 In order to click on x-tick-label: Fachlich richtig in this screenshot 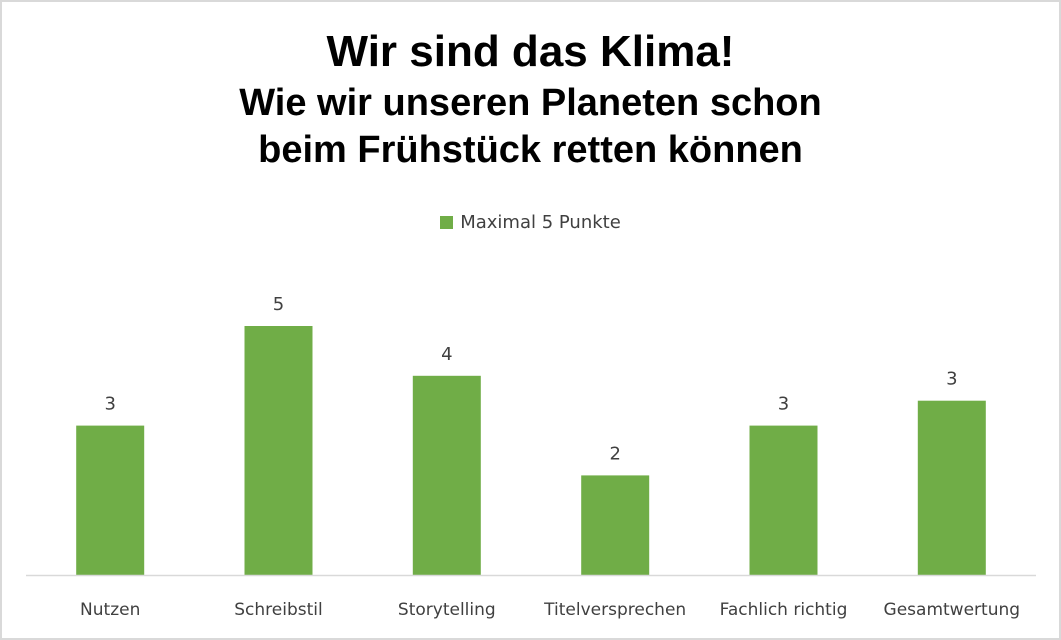, I will do `click(784, 610)`.